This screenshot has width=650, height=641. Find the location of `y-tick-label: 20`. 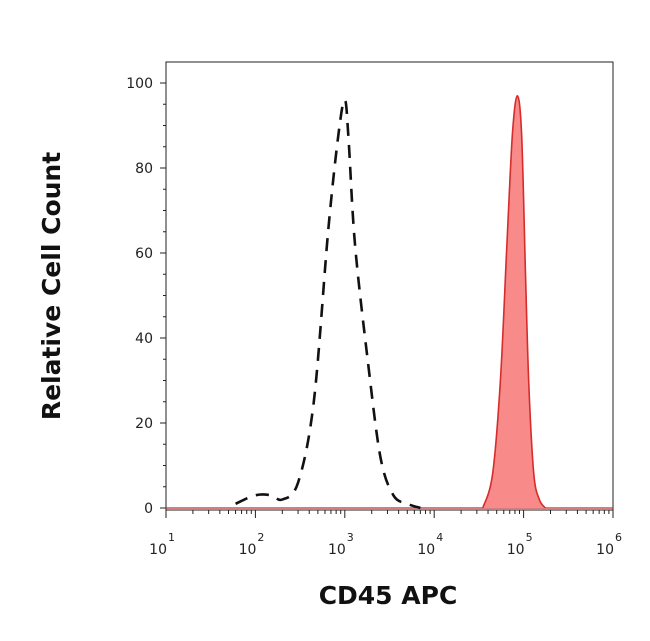

y-tick-label: 20 is located at coordinates (144, 424).